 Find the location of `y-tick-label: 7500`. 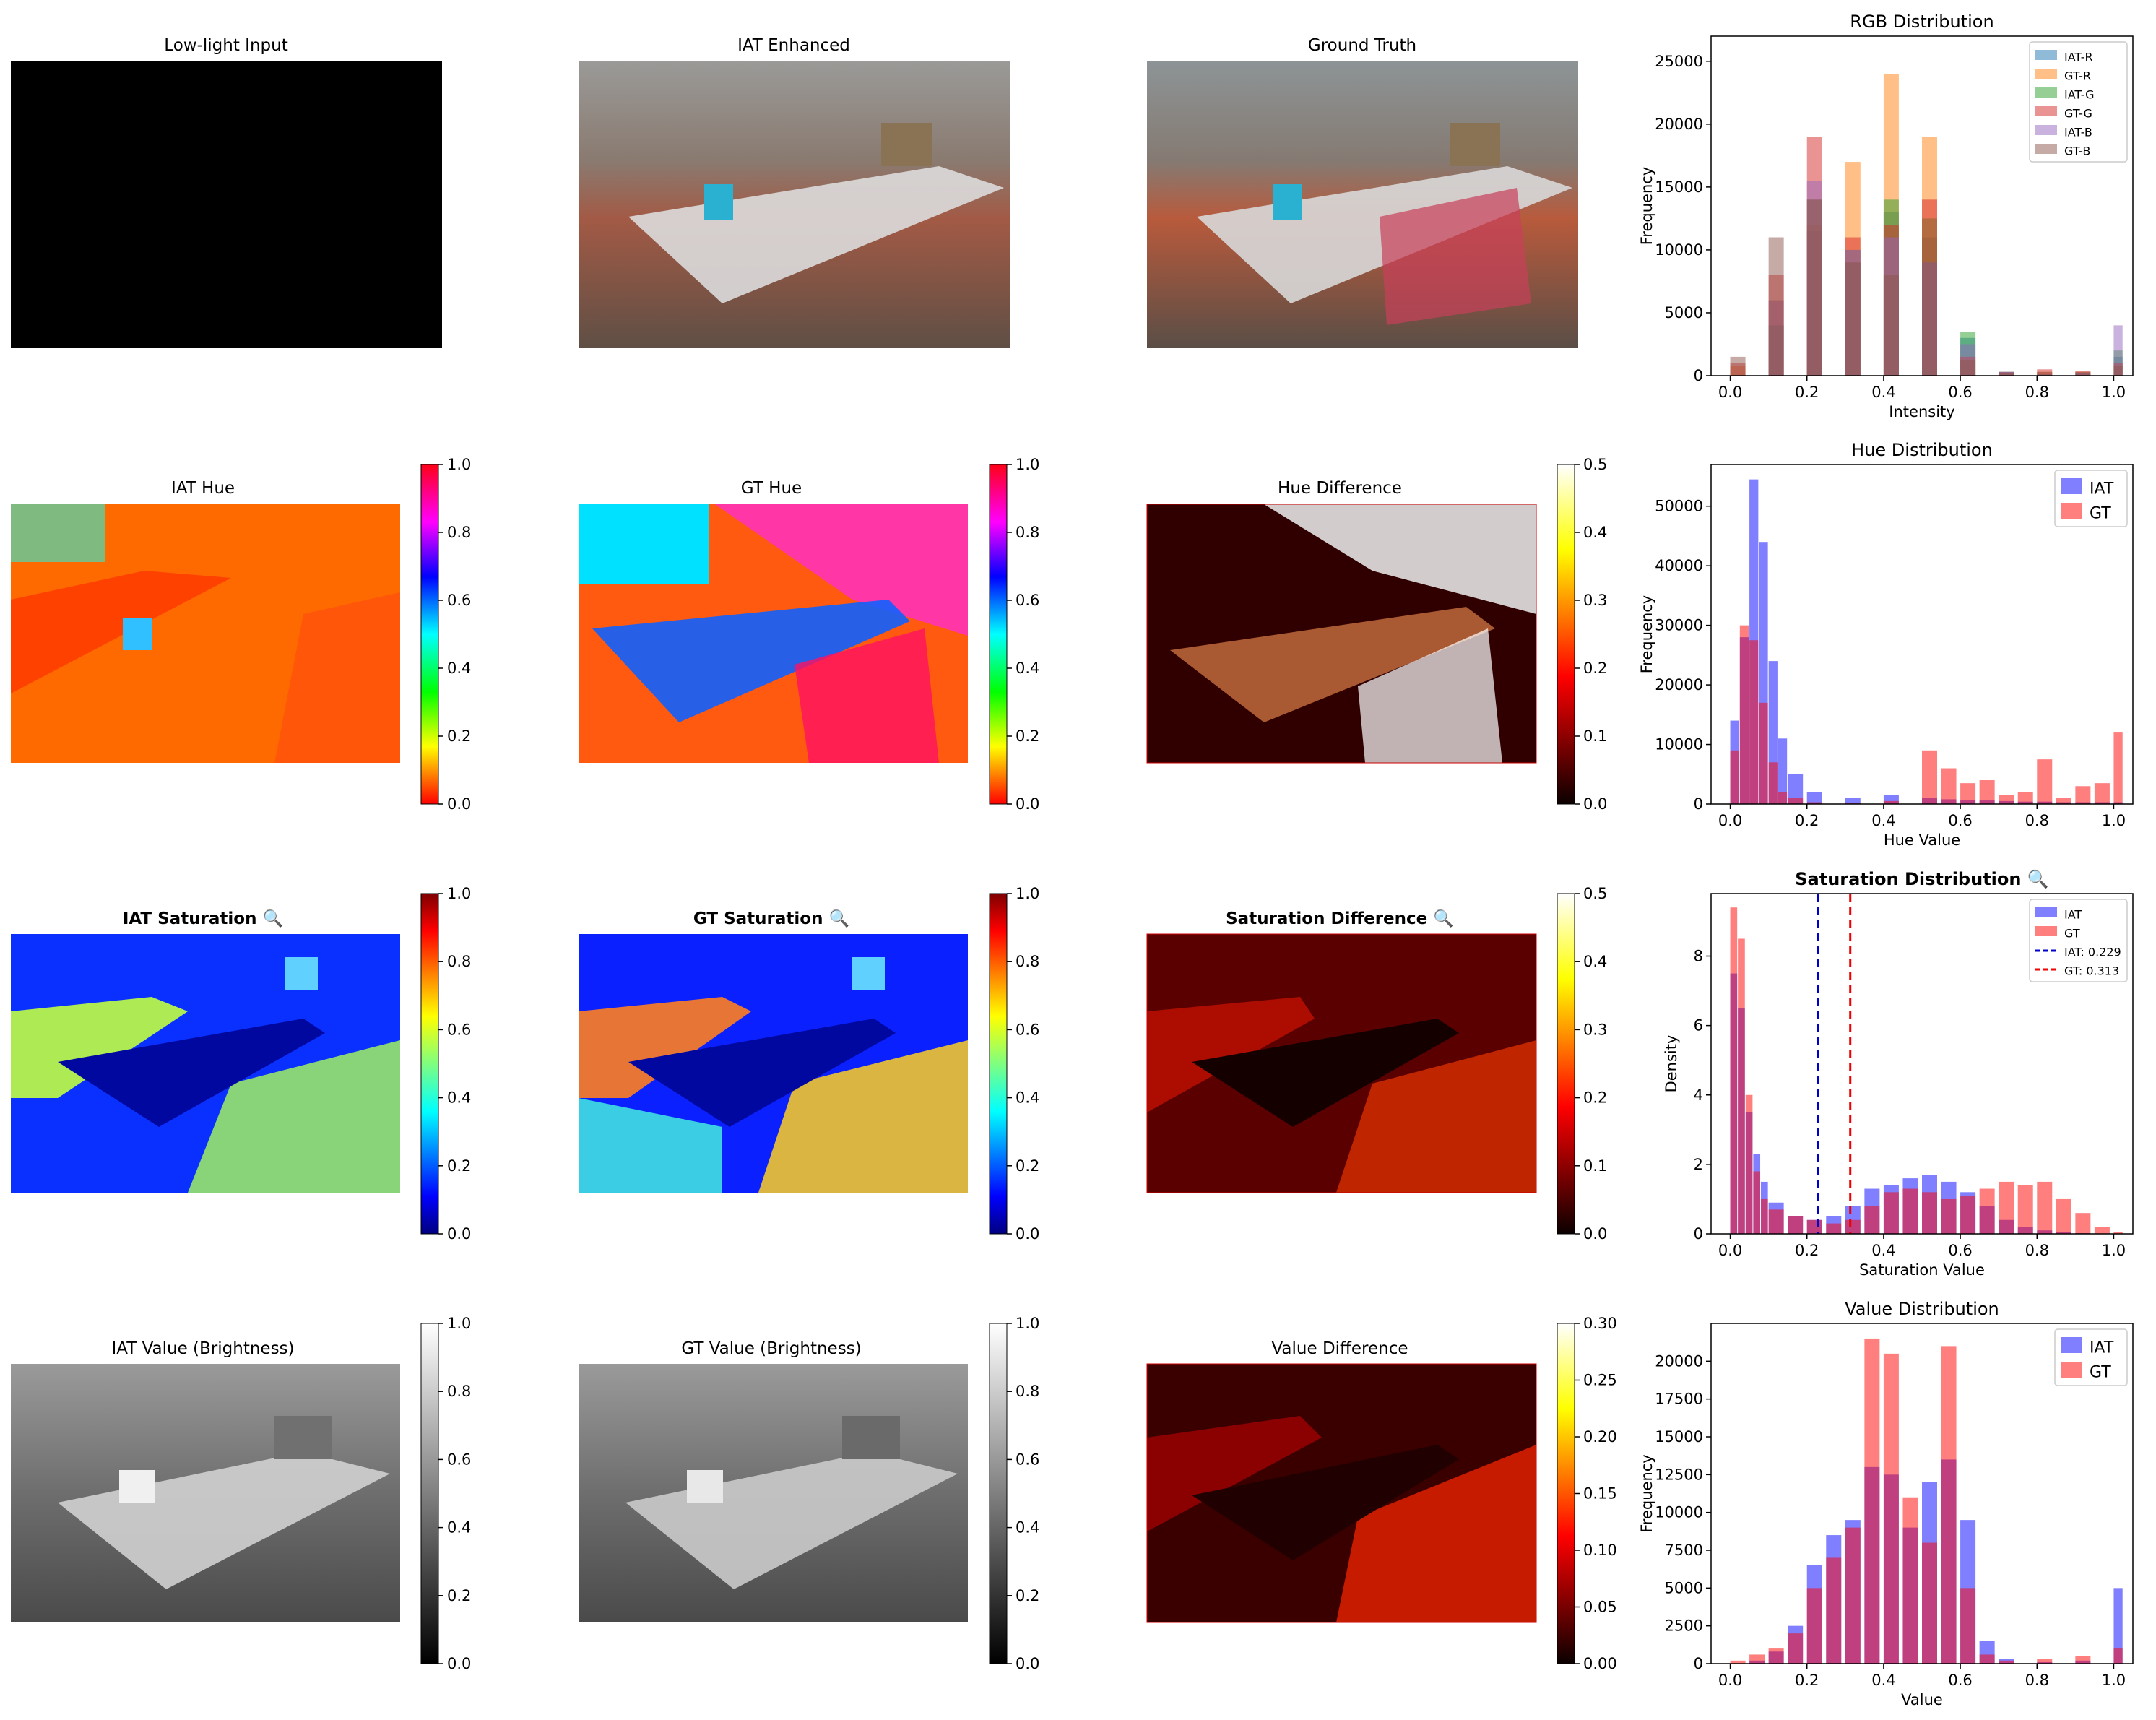

y-tick-label: 7500 is located at coordinates (1684, 1550).